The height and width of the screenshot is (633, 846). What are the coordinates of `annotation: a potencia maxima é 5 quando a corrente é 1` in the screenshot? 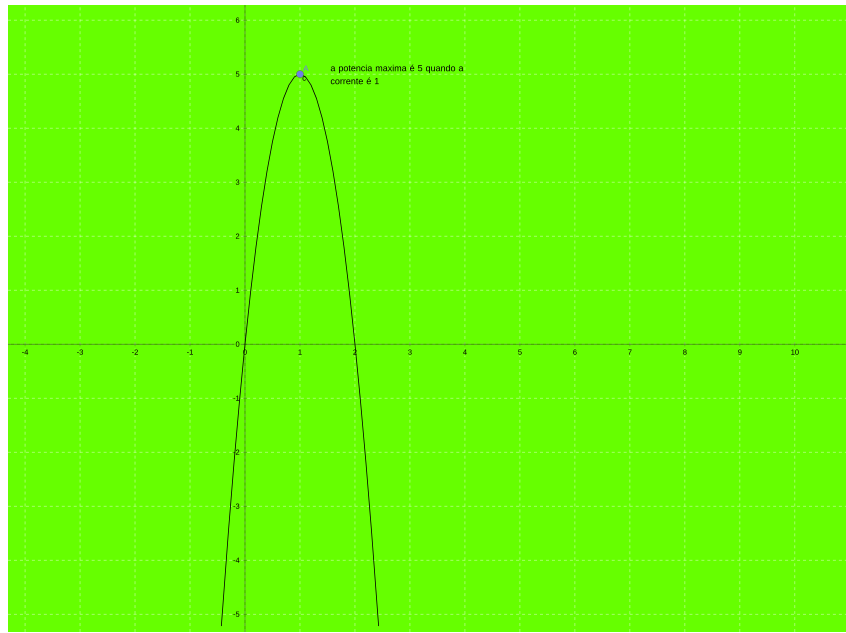 It's located at (397, 74).